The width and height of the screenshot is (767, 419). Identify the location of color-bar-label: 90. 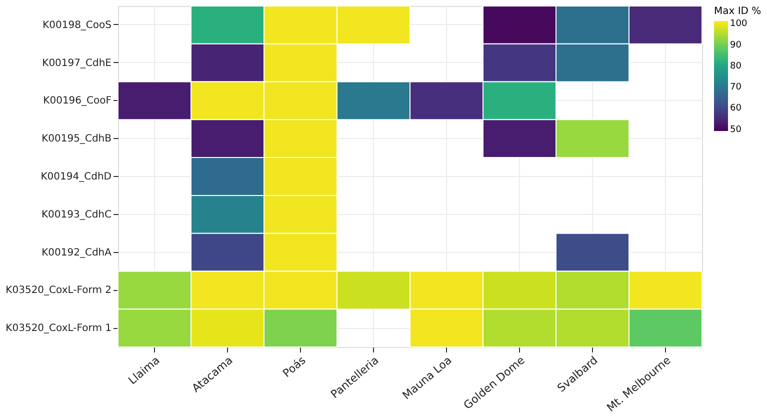
(736, 45).